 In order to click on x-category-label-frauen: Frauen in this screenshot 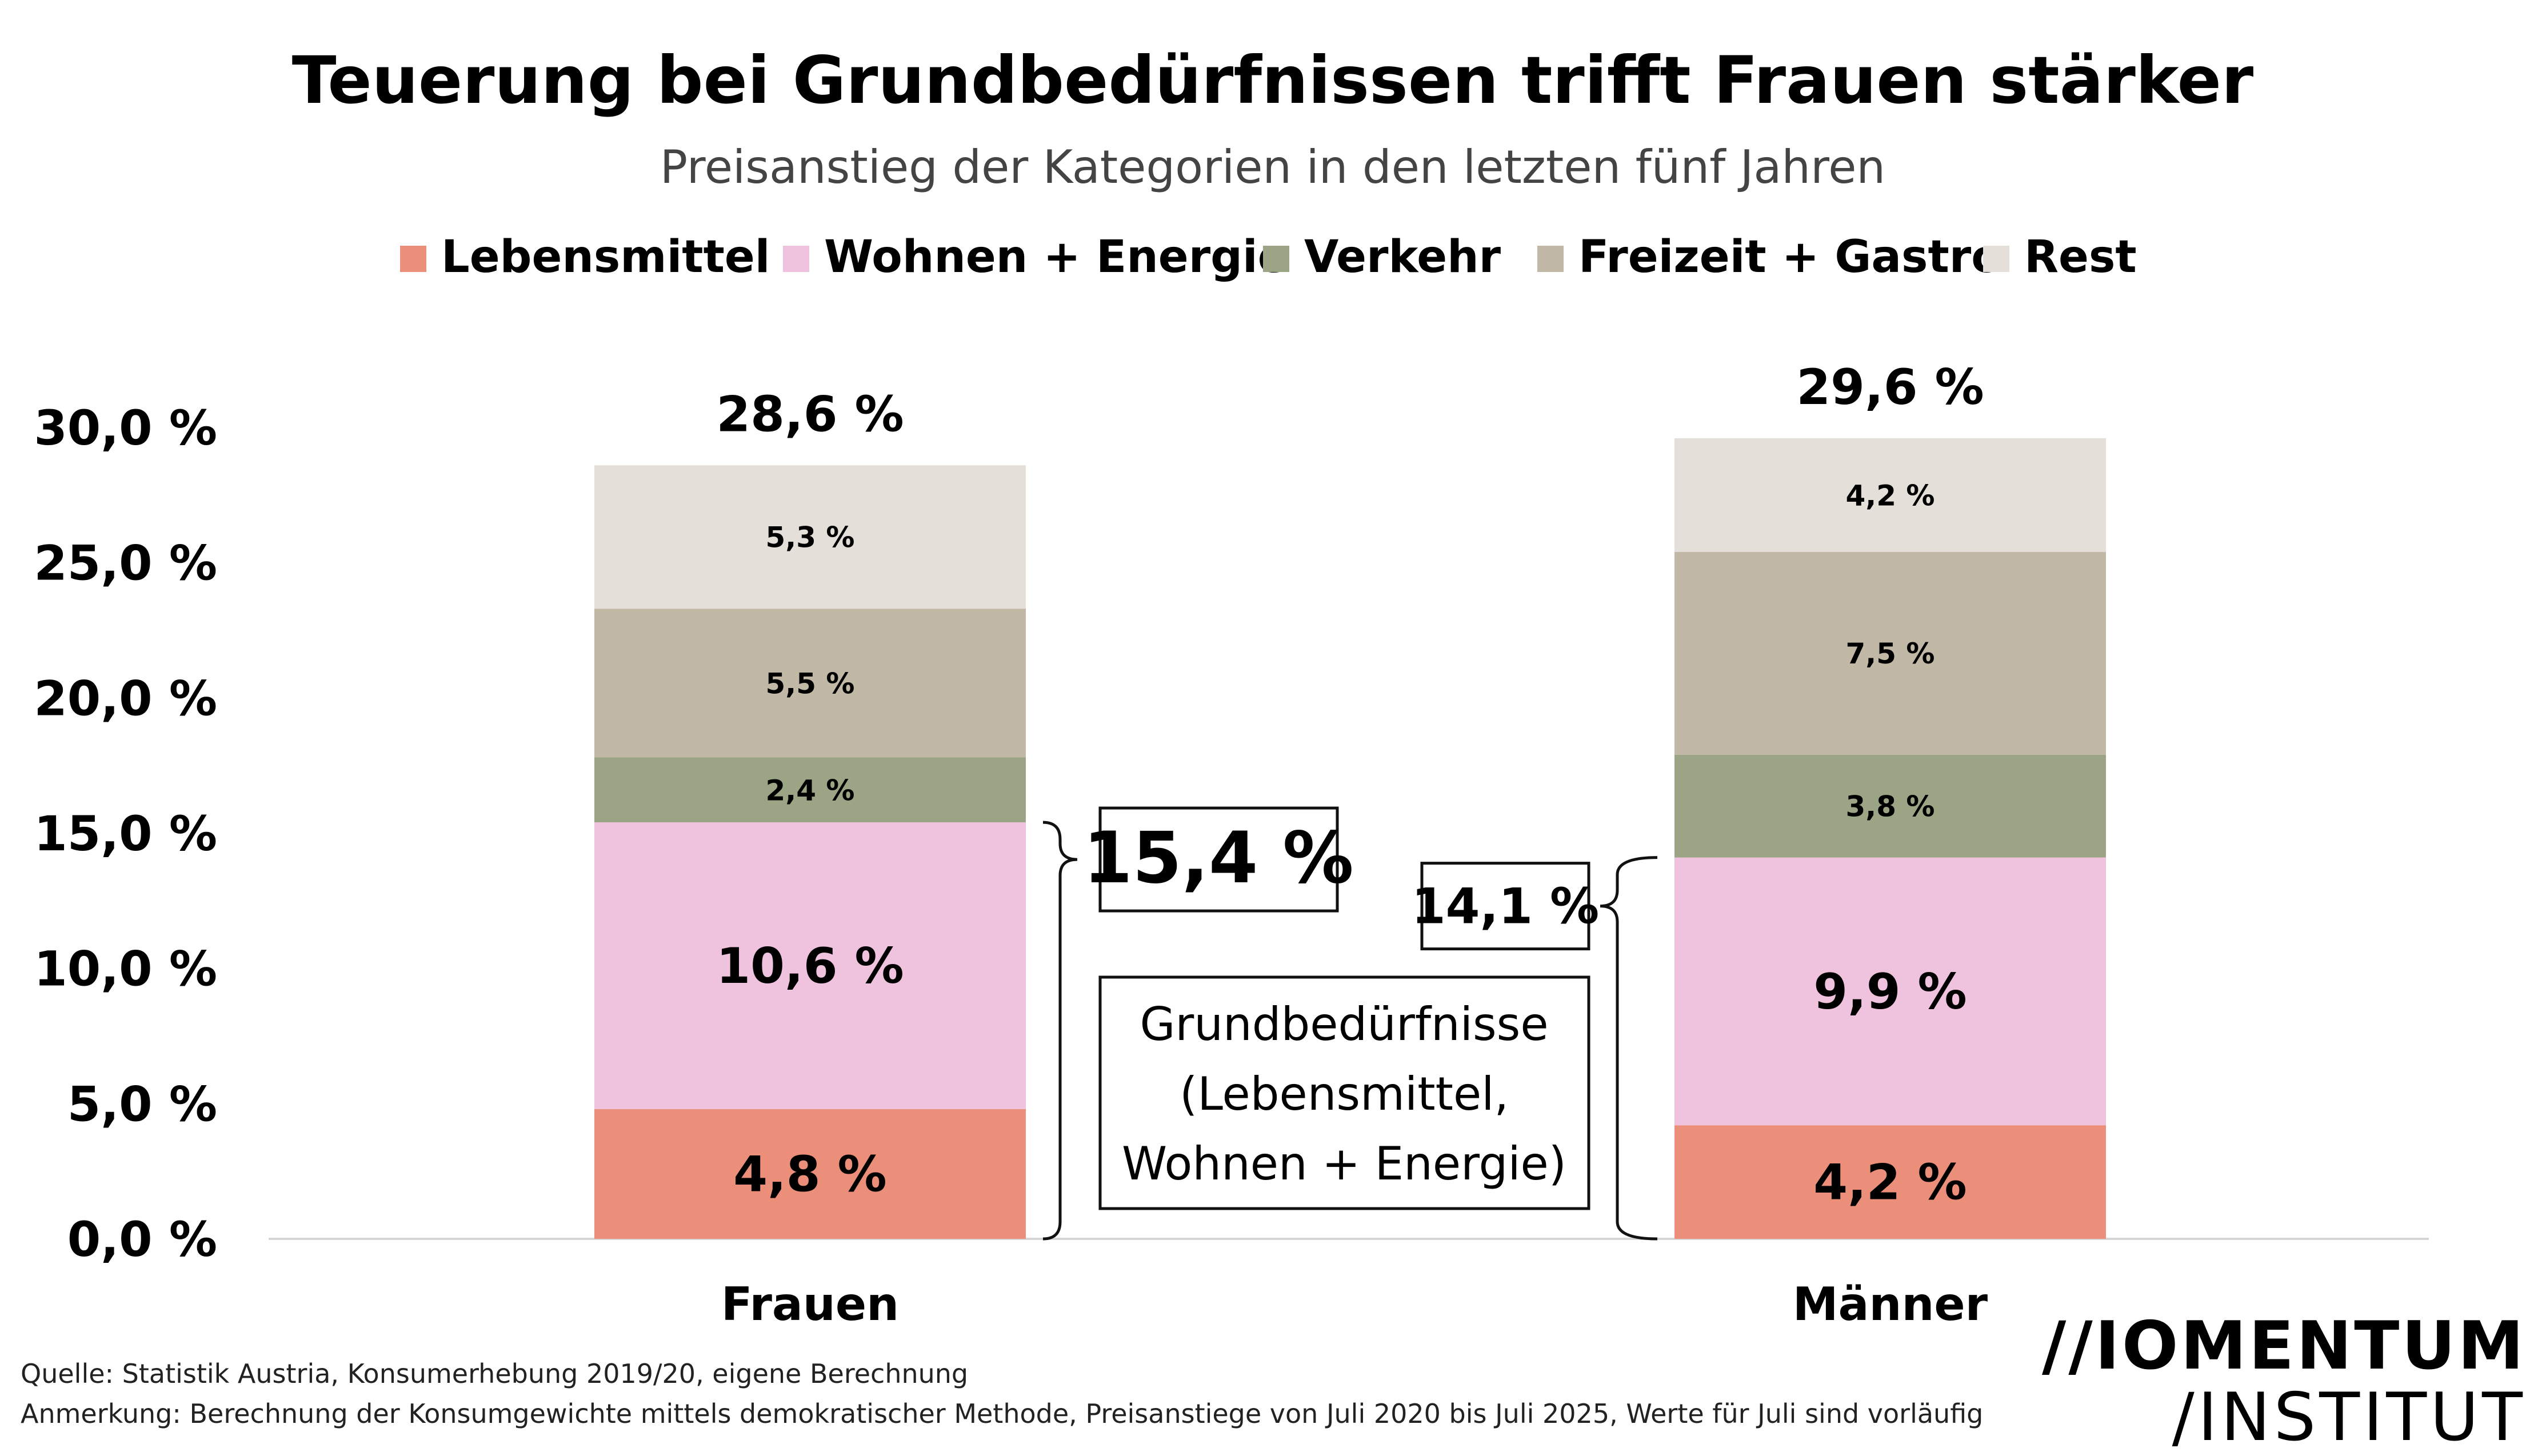, I will do `click(810, 1304)`.